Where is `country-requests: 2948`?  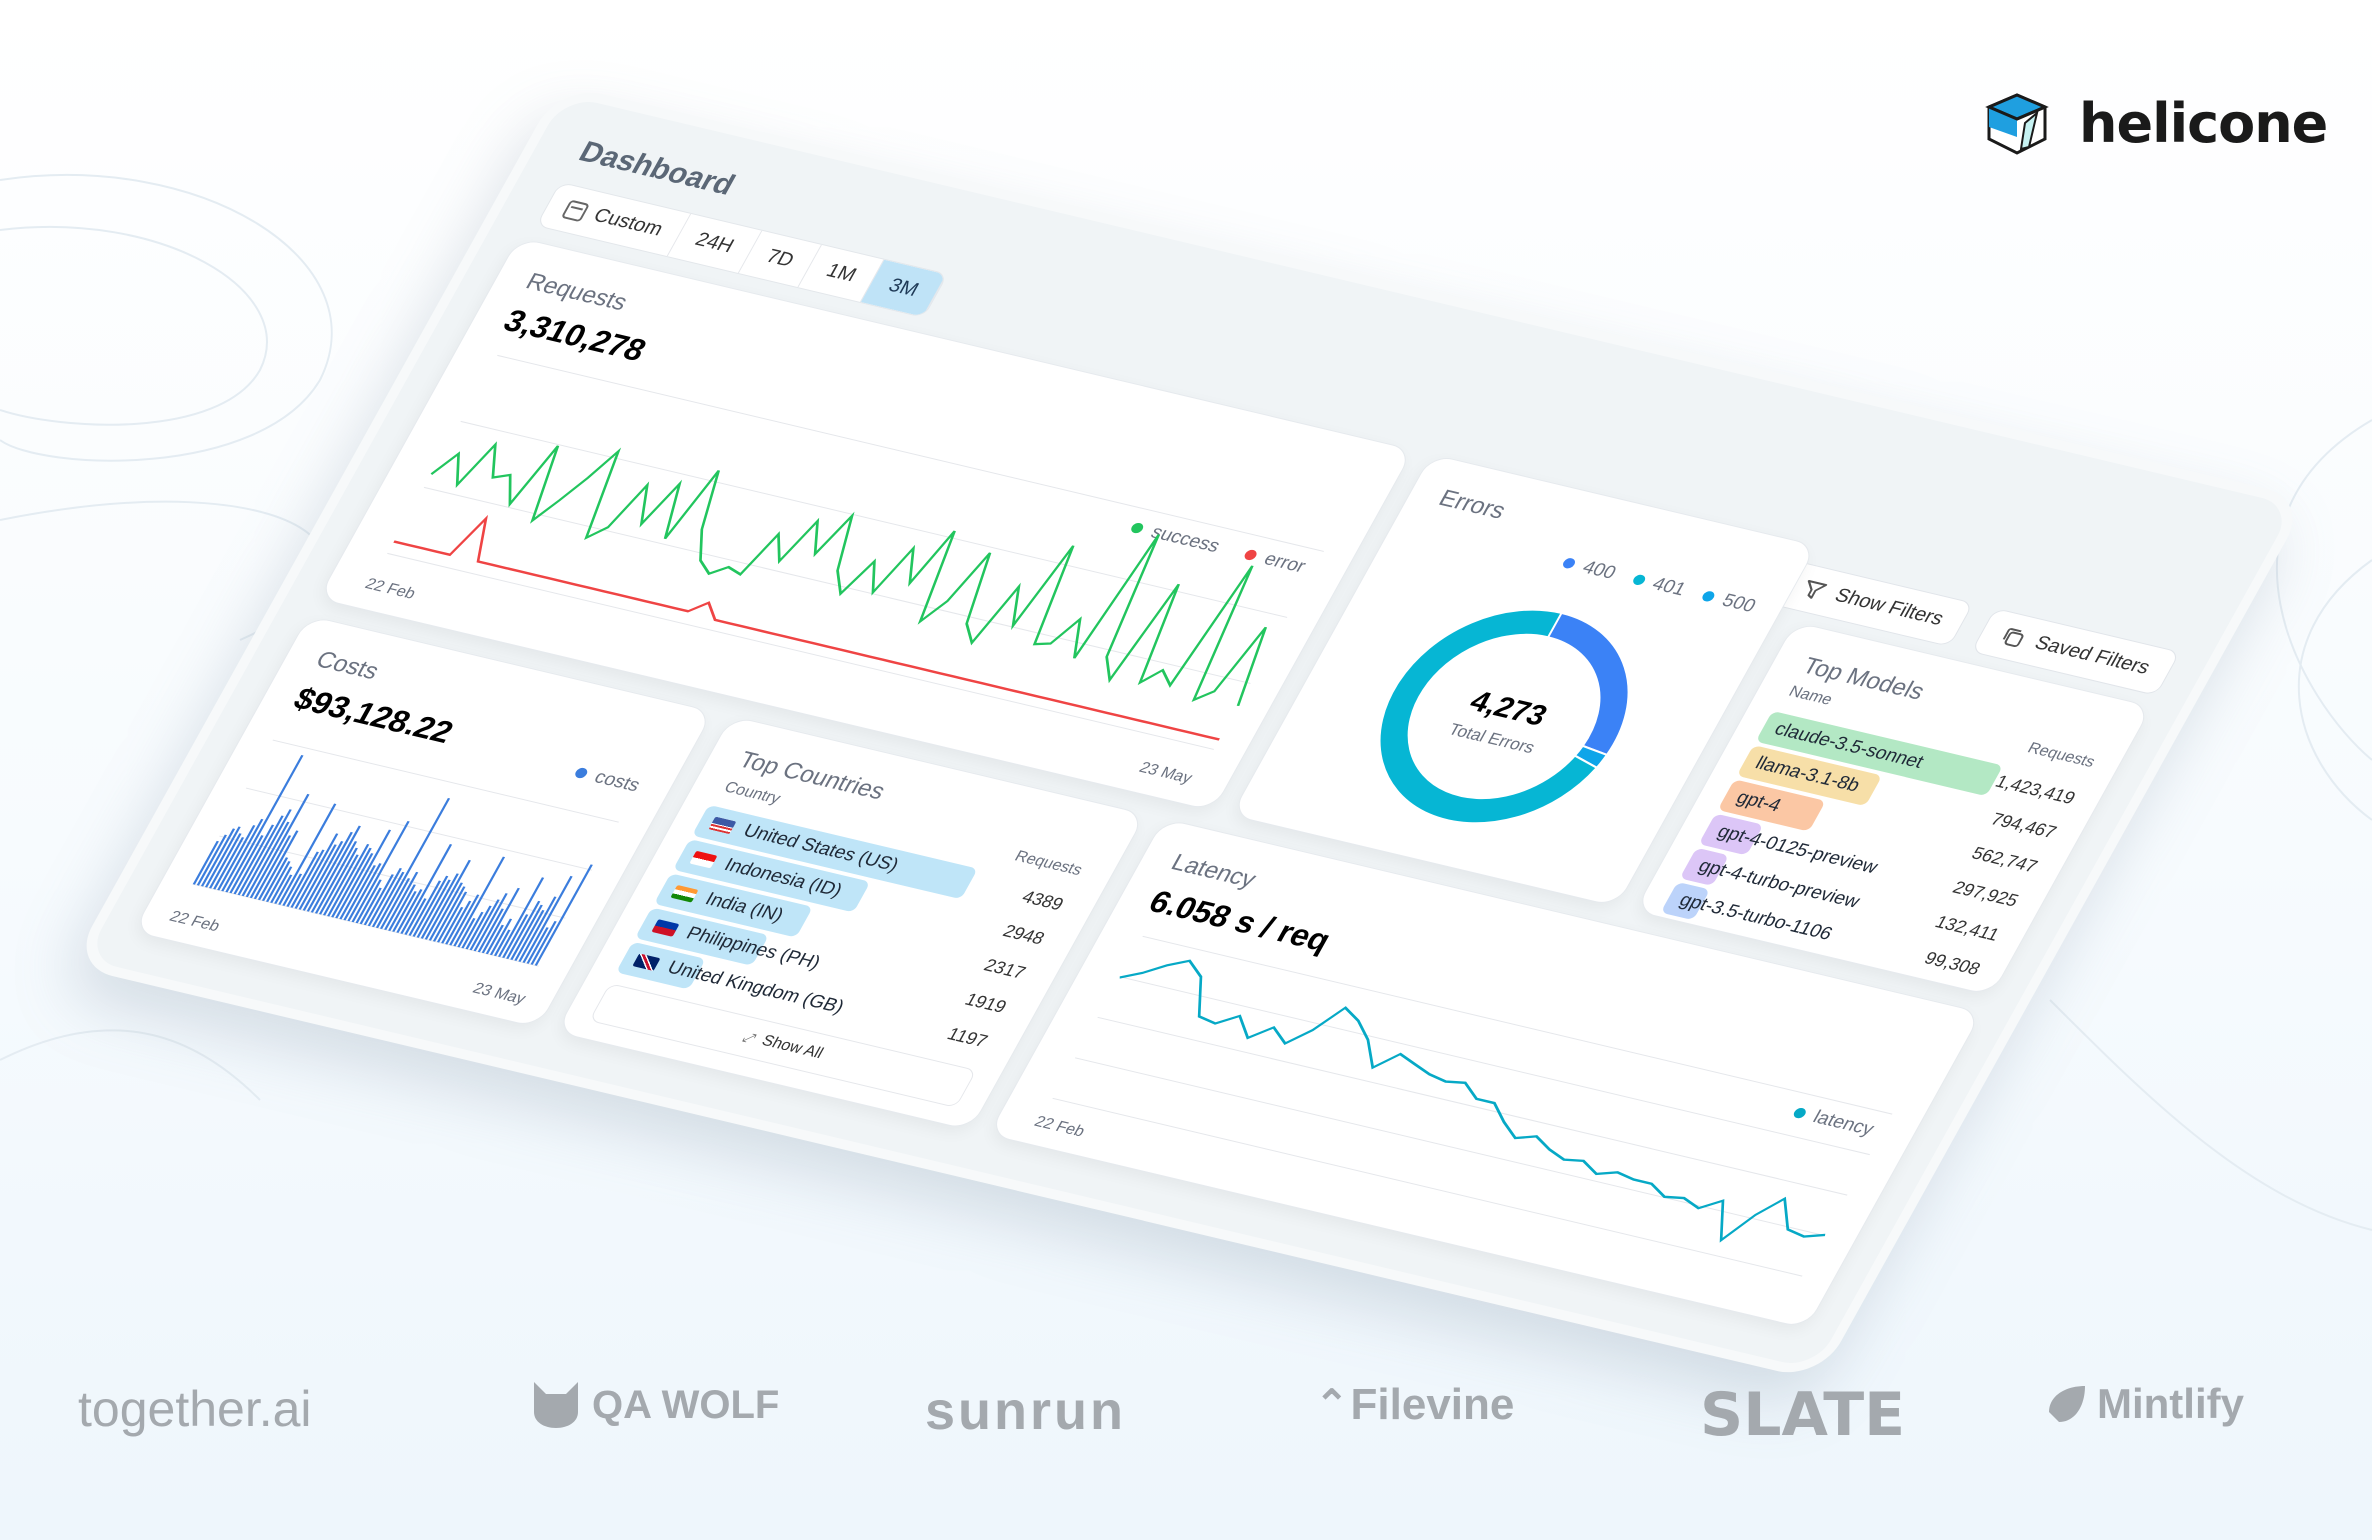
country-requests: 2948 is located at coordinates (1024, 935).